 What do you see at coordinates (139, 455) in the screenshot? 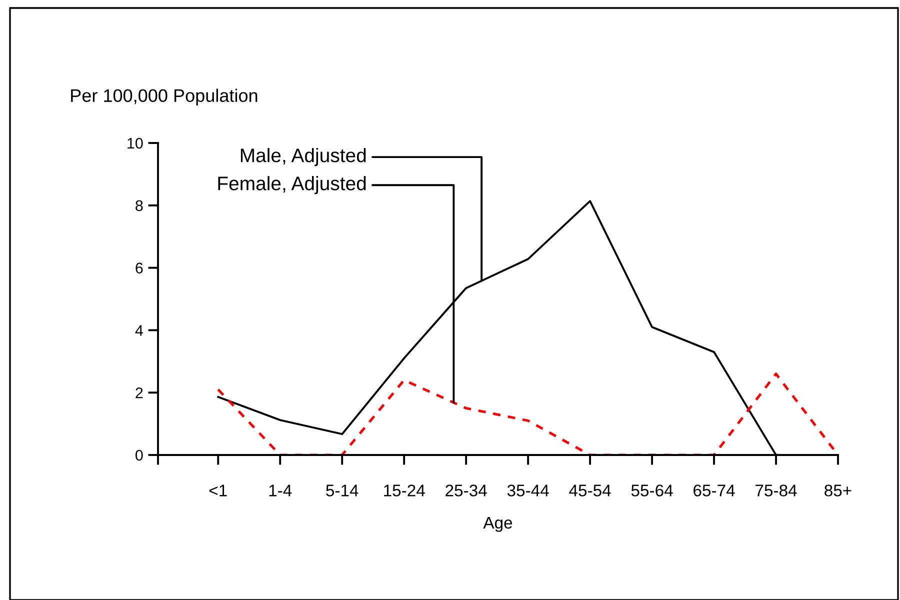
I see `y-tick-label: 0` at bounding box center [139, 455].